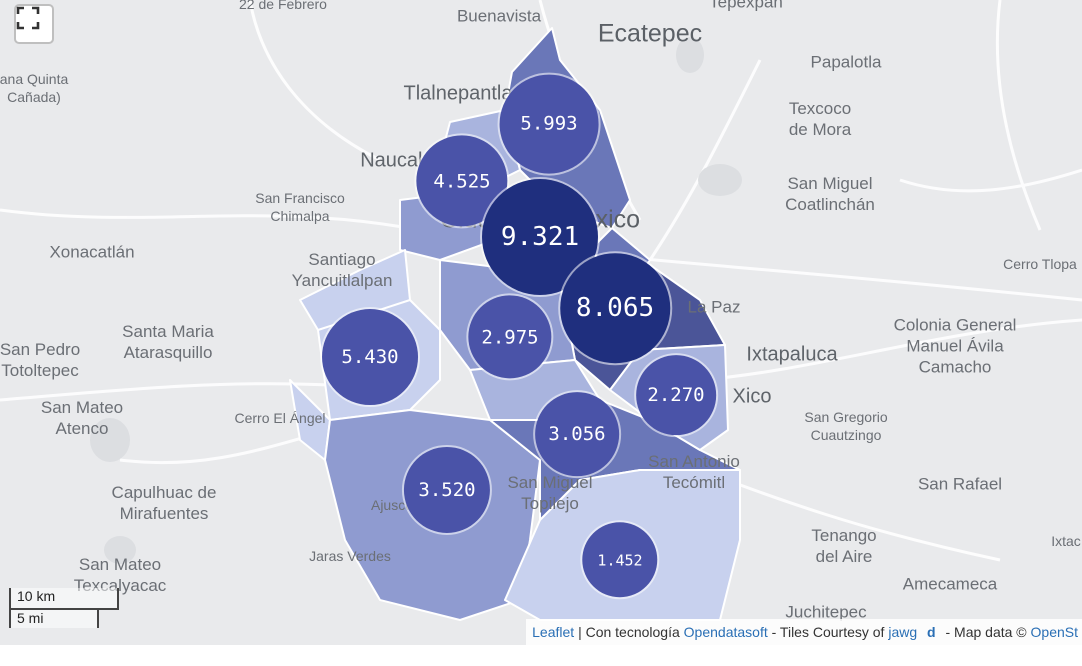  I want to click on cluster-marker: 3.056, so click(577, 434).